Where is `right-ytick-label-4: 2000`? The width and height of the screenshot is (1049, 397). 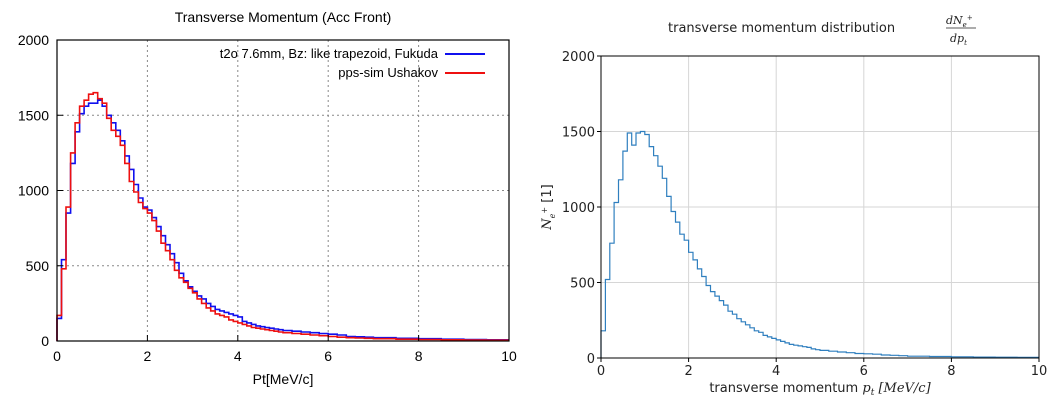
right-ytick-label-4: 2000 is located at coordinates (578, 57).